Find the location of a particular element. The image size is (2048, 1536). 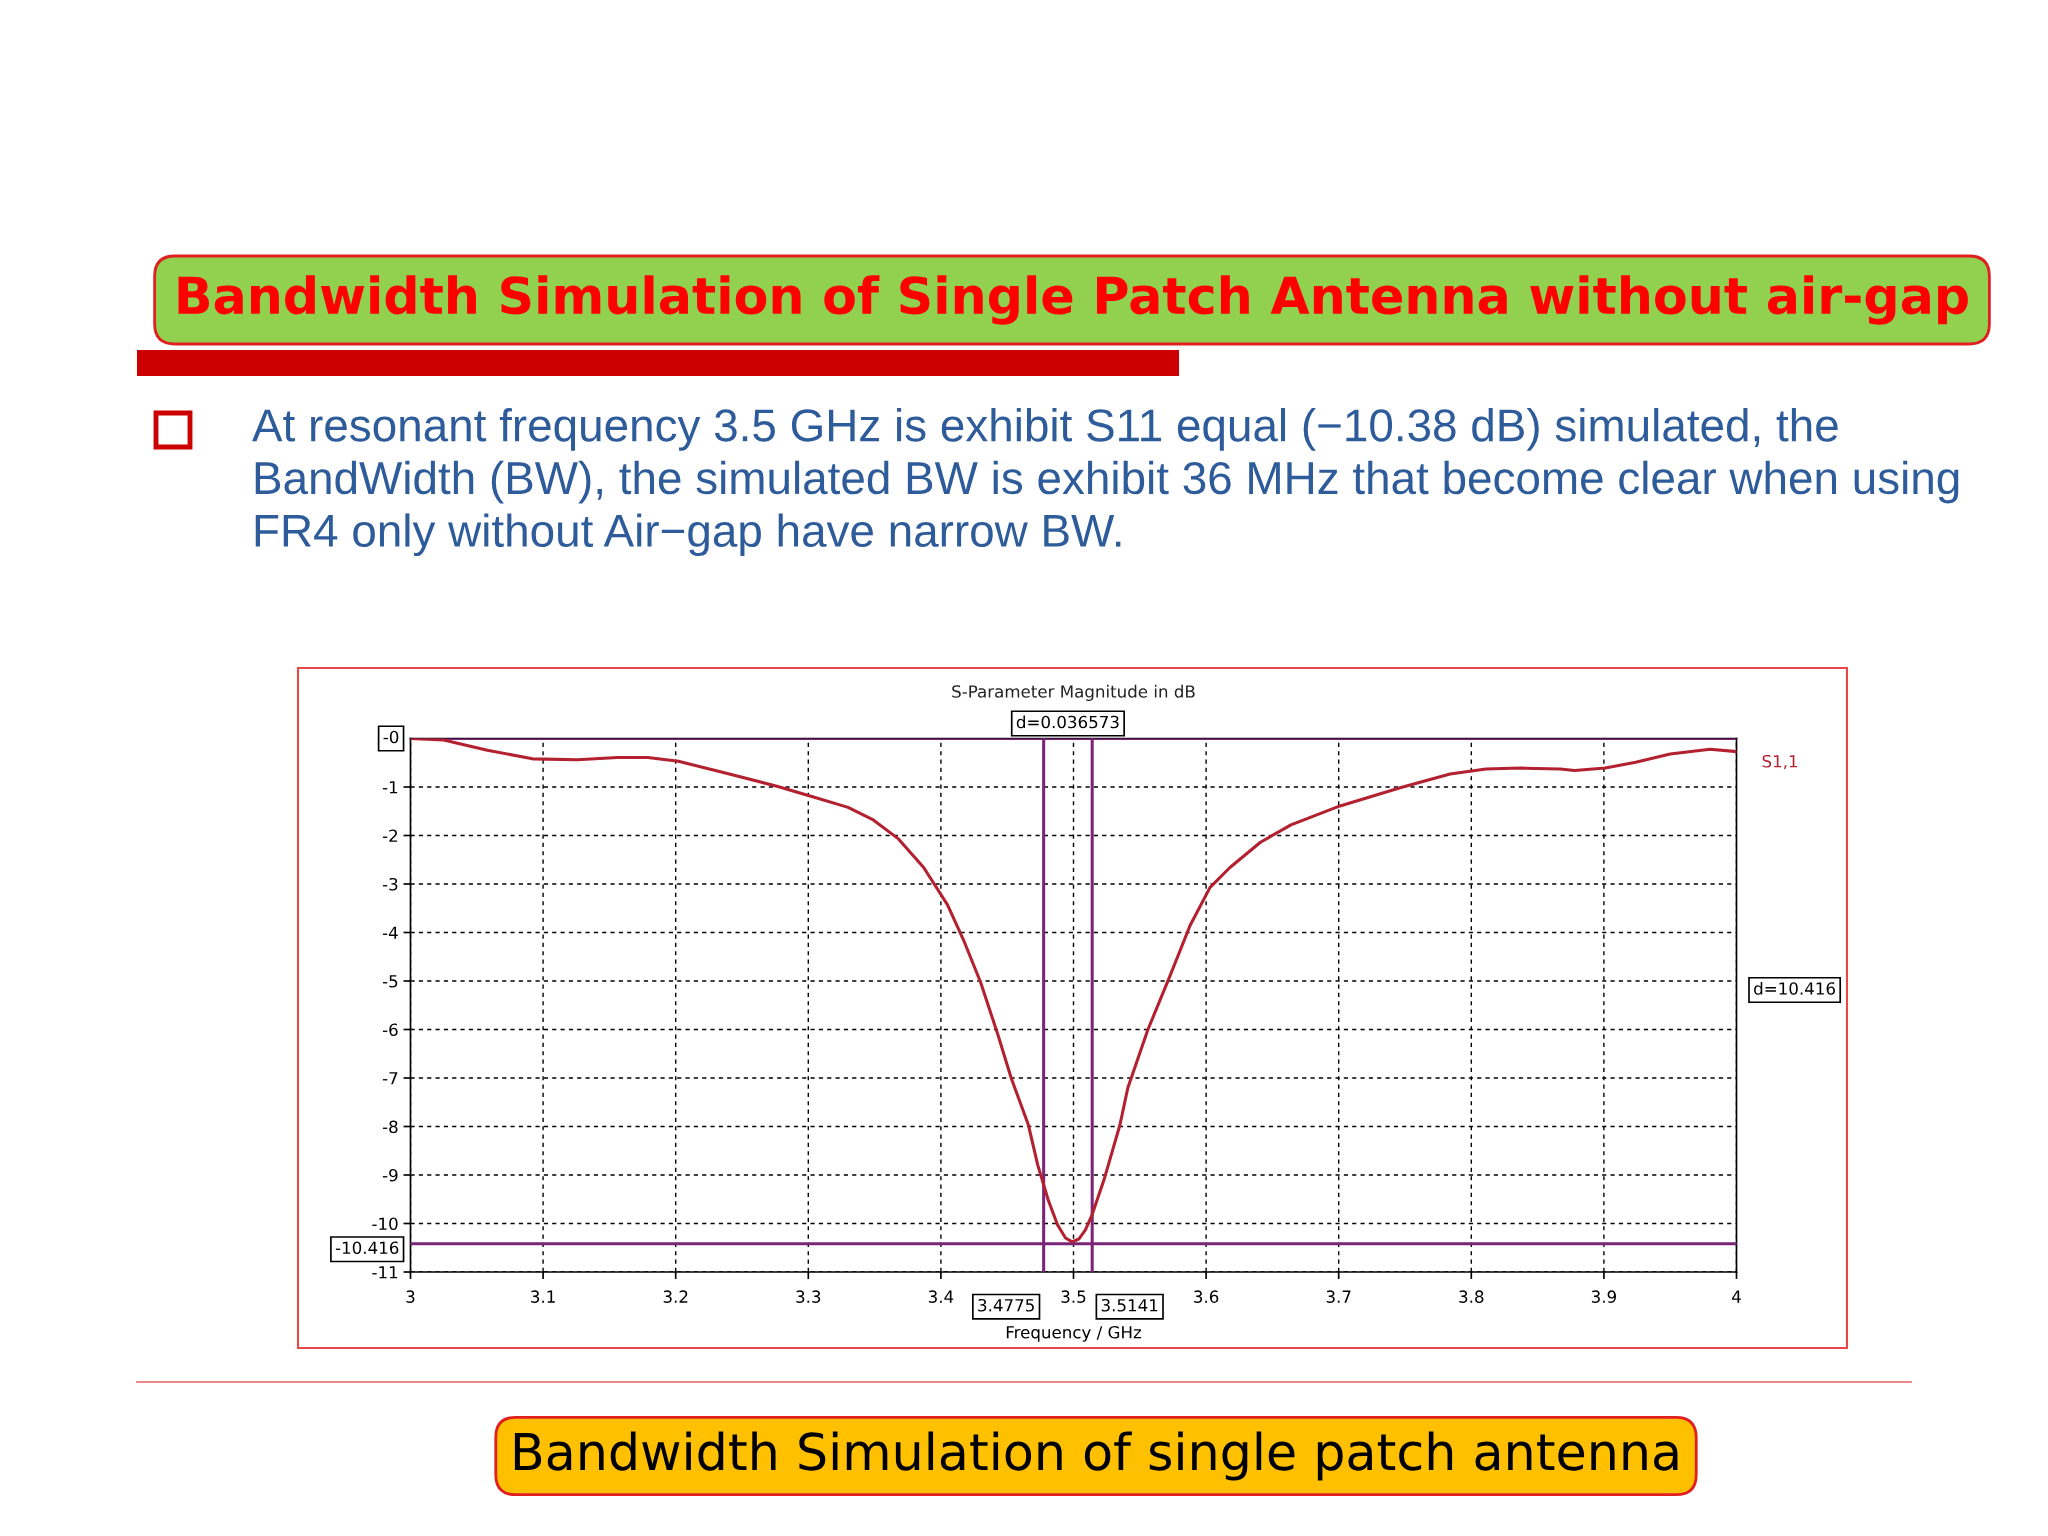

text: At resonant frequency 3.5 GHz is exhibit S11 equal (−10.38 dB) simulated, the BandWidth (BW), the simulated BW is exhibit 36 MHz that become clear when using FR4 only without Air−gap have narrow BW. is located at coordinates (1105, 482).